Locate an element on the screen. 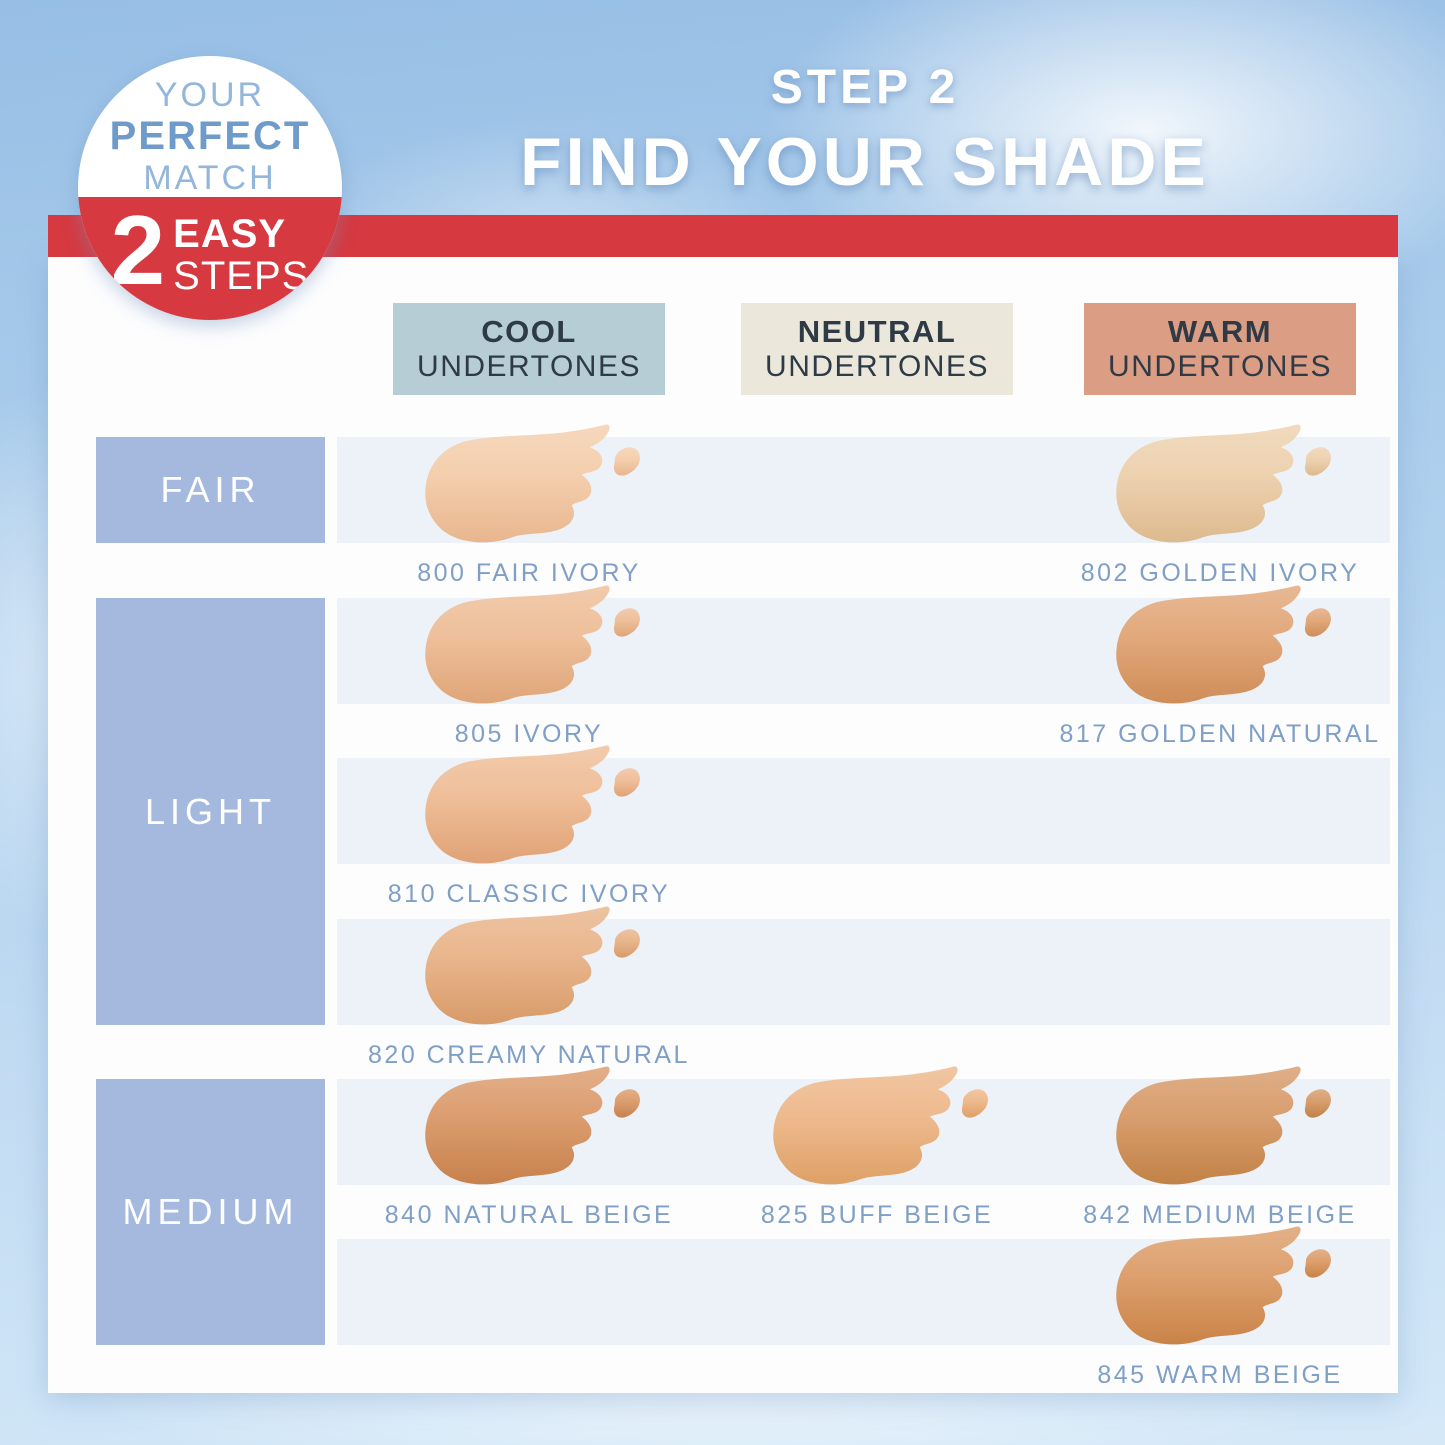 This screenshot has height=1445, width=1445. column-header-warm: WARM UNDERTONES is located at coordinates (1220, 349).